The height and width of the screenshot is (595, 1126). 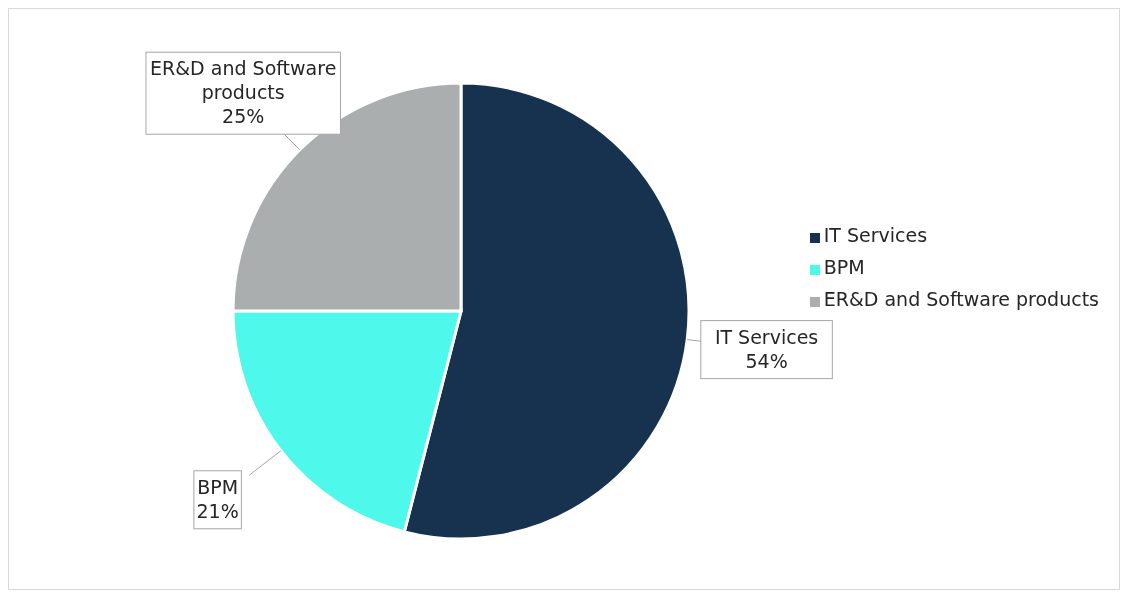 What do you see at coordinates (243, 116) in the screenshot?
I see `data-label: 25%` at bounding box center [243, 116].